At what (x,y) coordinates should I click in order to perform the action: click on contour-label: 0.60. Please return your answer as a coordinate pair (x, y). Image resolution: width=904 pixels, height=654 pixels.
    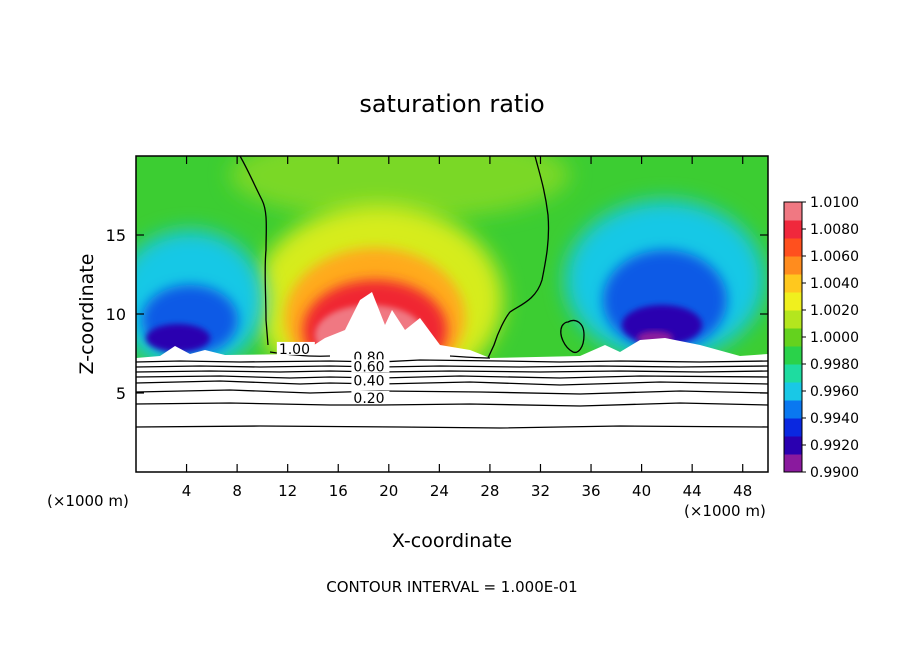
    Looking at the image, I should click on (368, 367).